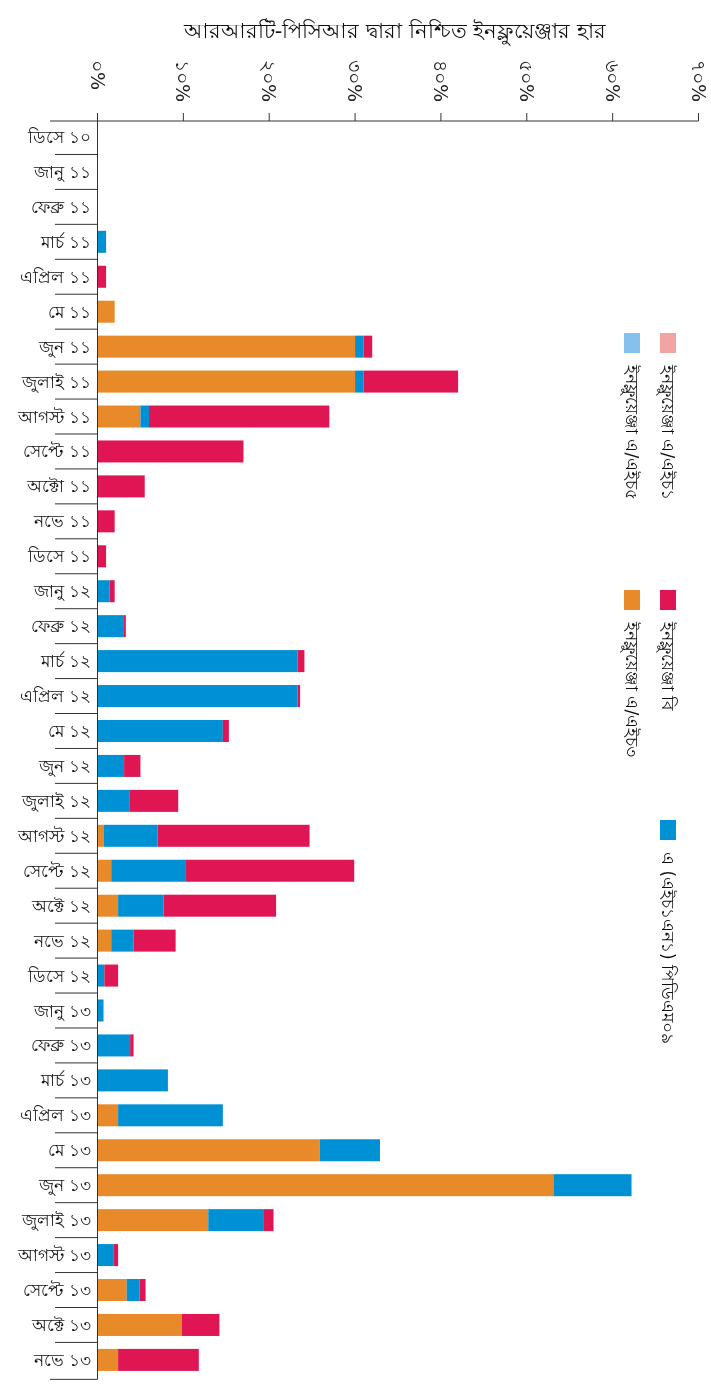 The height and width of the screenshot is (1391, 711). I want to click on y-tick-label: নভে ১২, so click(62, 940).